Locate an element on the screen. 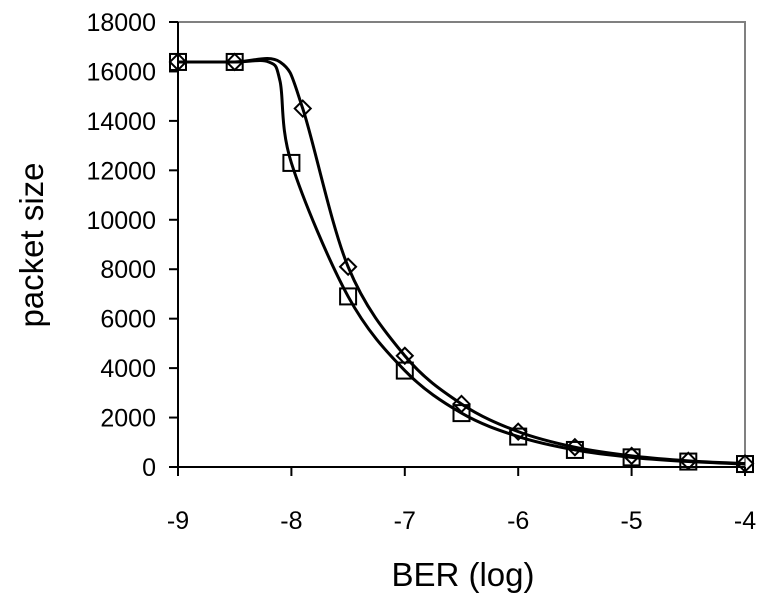 The image size is (760, 603). y-tick-label: 2000 is located at coordinates (128, 419).